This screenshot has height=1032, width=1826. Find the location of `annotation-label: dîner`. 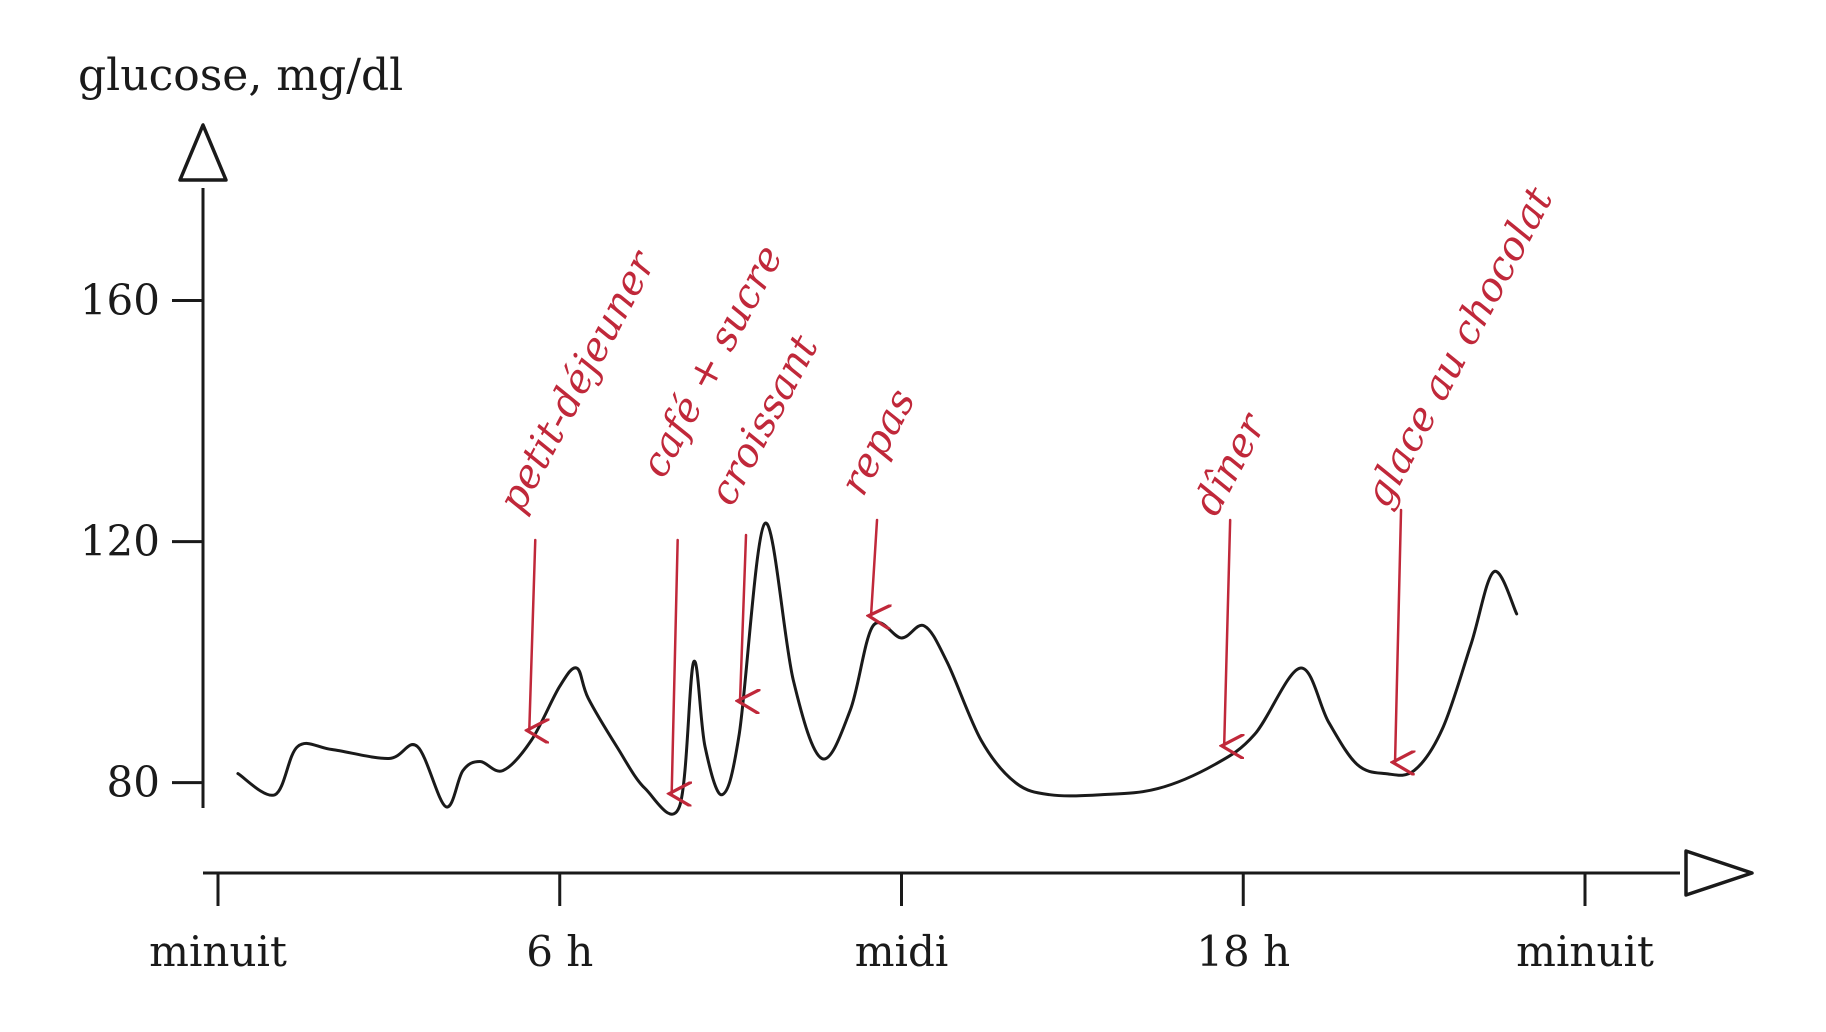

annotation-label: dîner is located at coordinates (1230, 463).